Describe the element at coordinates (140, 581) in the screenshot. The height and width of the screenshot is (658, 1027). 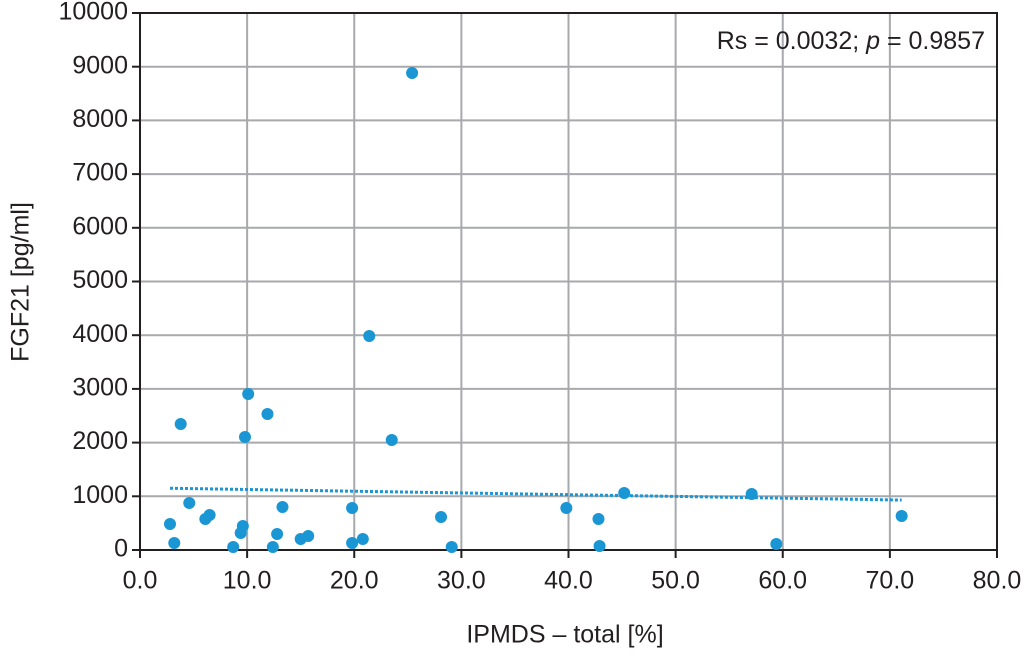
I see `x-tick-label: 0.0` at that location.